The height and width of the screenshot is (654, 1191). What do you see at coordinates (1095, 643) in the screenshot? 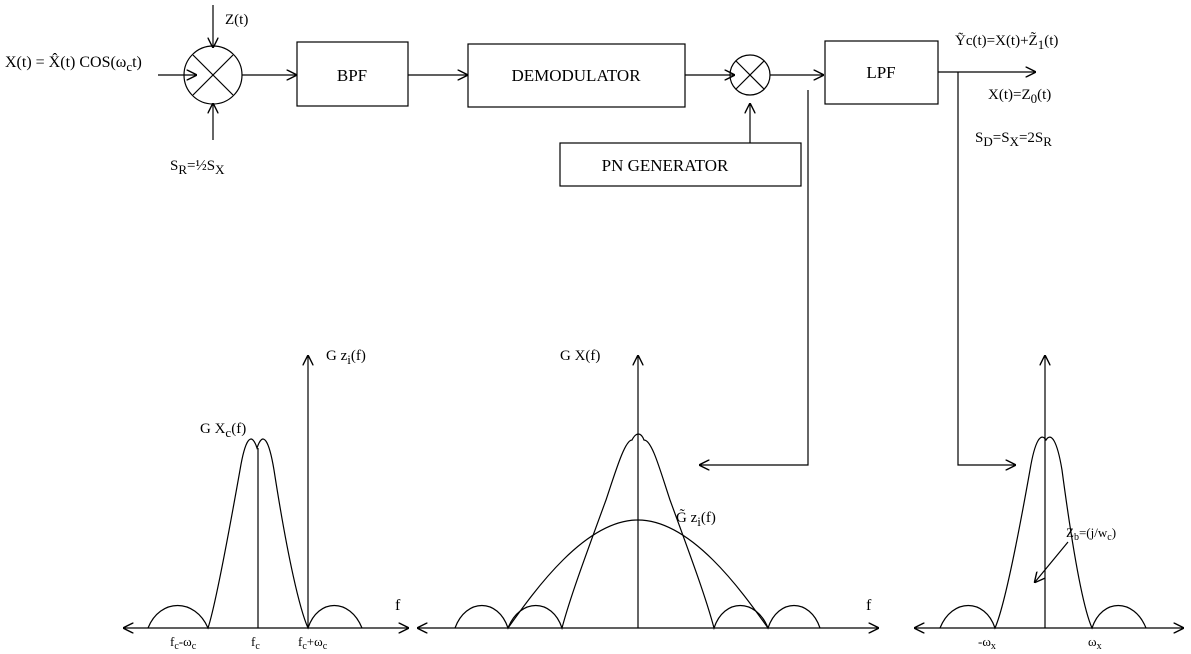
I see `right-tick-2: ωx` at bounding box center [1095, 643].